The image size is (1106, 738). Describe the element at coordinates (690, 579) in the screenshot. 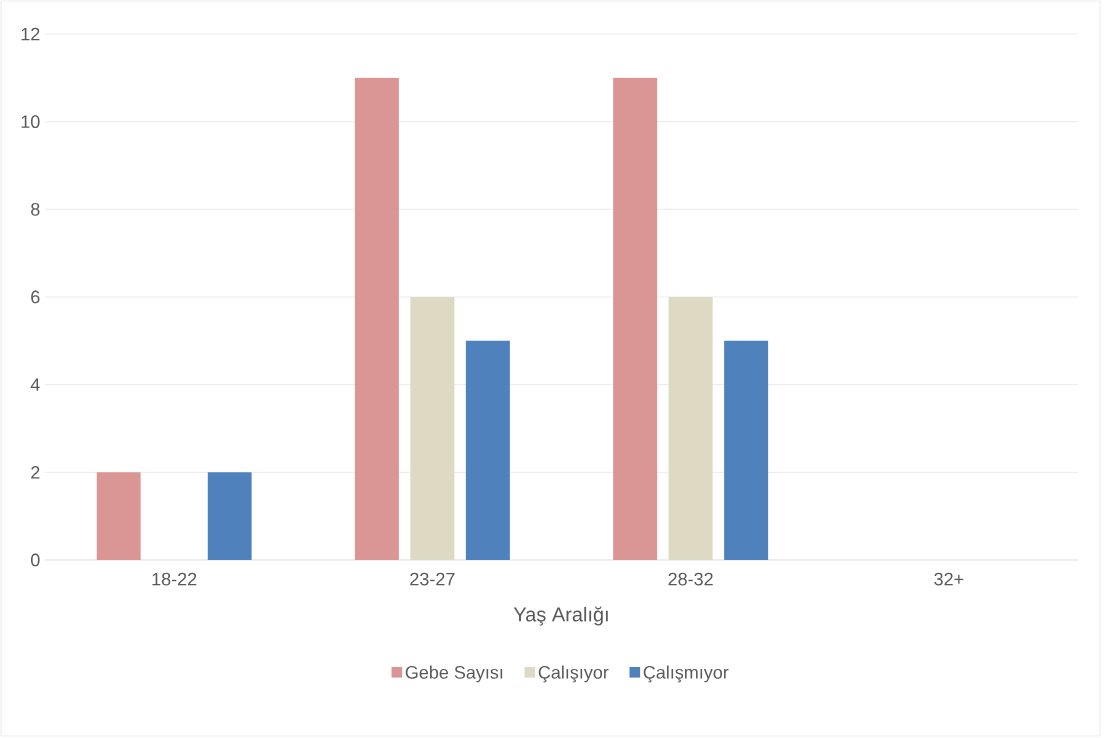

I see `x-tick-label: 28-32` at that location.